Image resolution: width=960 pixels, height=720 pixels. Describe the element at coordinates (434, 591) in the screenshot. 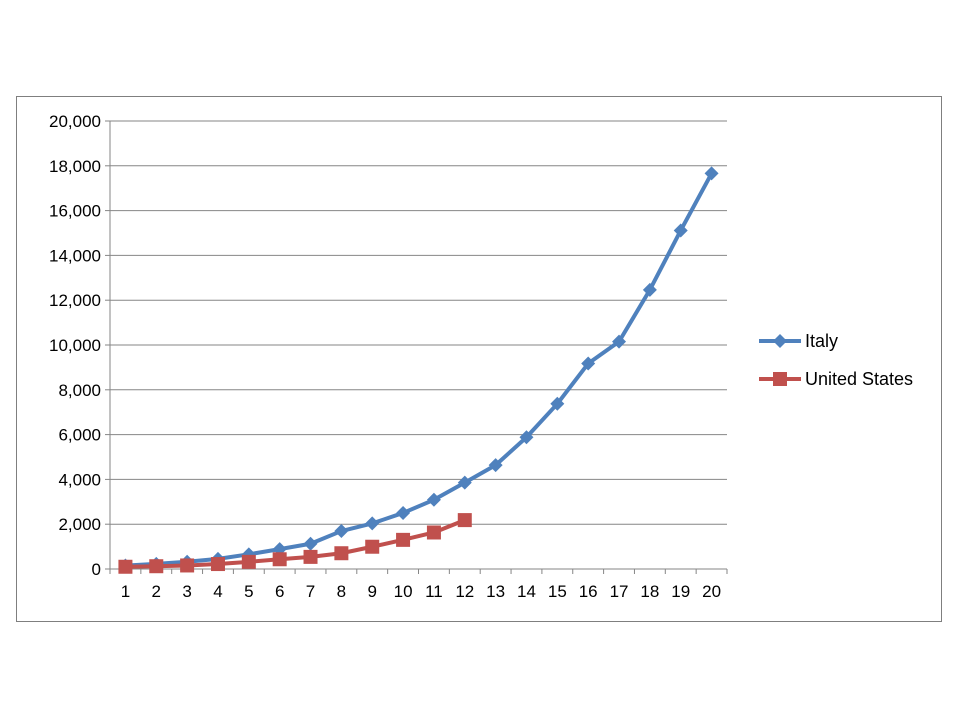

I see `x-tick-label: 11` at that location.